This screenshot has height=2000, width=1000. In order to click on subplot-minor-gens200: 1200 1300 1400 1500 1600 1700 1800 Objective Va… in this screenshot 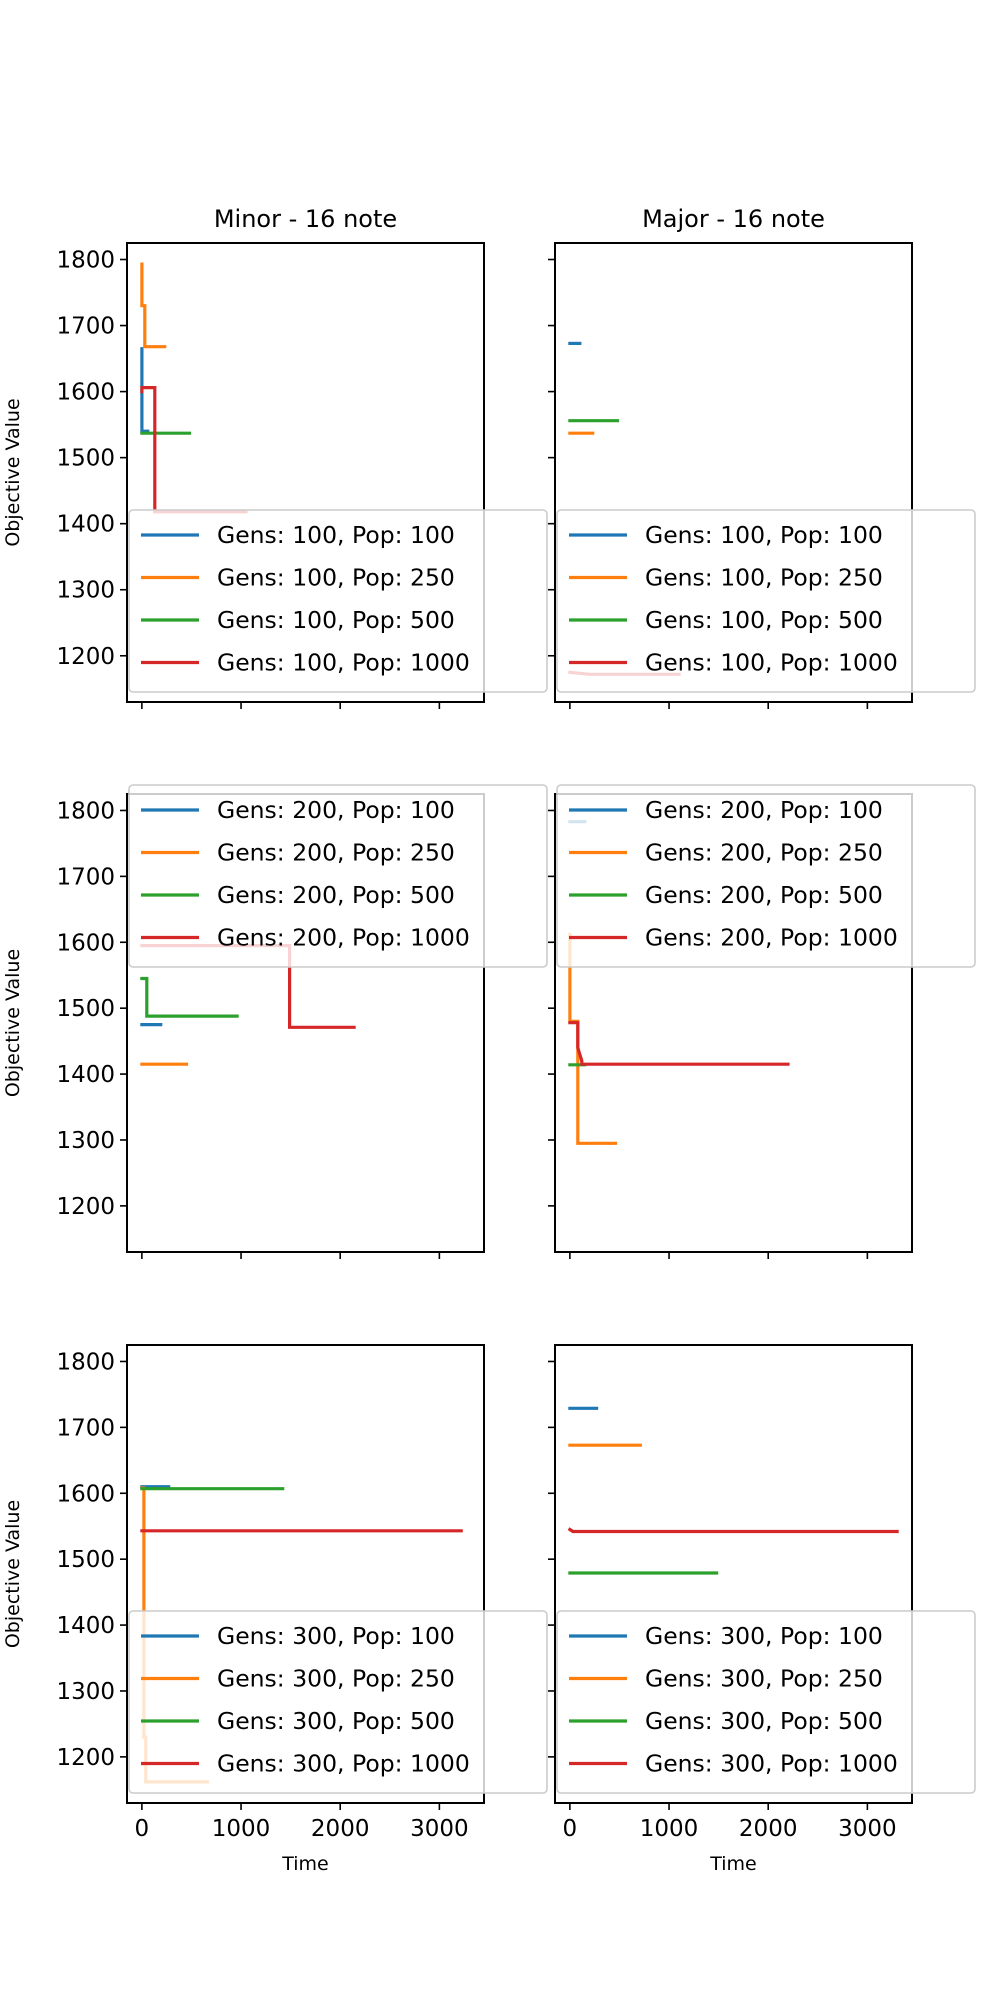, I will do `click(275, 1021)`.